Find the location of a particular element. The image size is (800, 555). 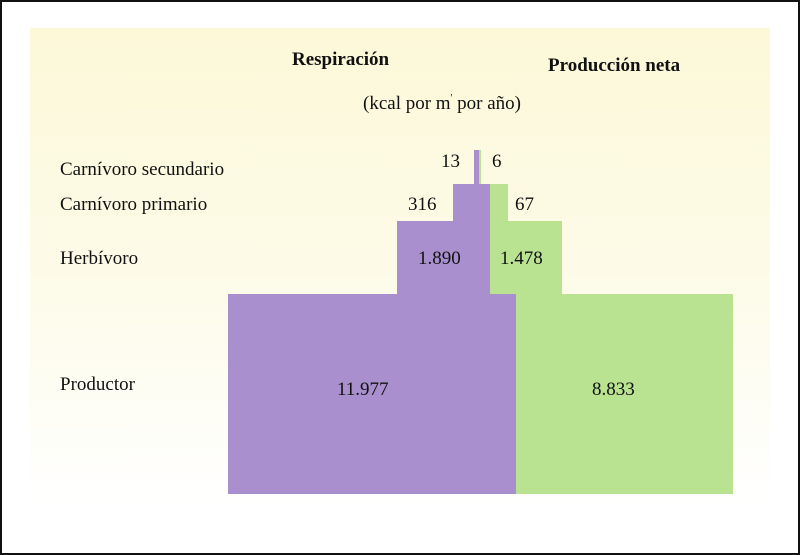

value-herbivore-net-production: 1.478 is located at coordinates (521, 258).